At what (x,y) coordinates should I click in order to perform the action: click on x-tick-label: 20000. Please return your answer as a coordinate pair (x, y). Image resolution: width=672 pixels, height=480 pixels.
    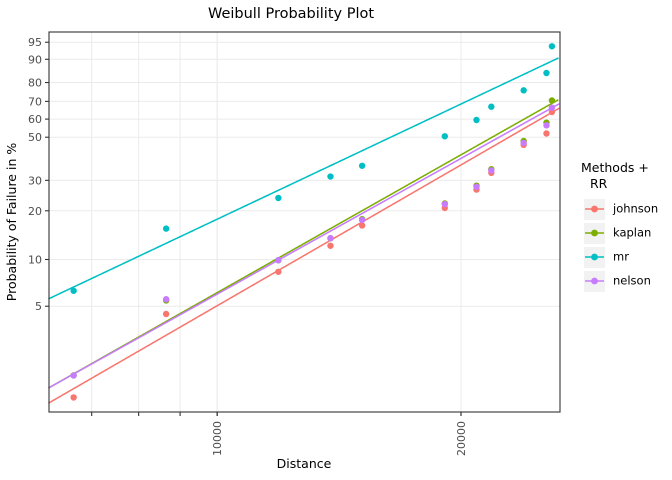
    Looking at the image, I should click on (461, 438).